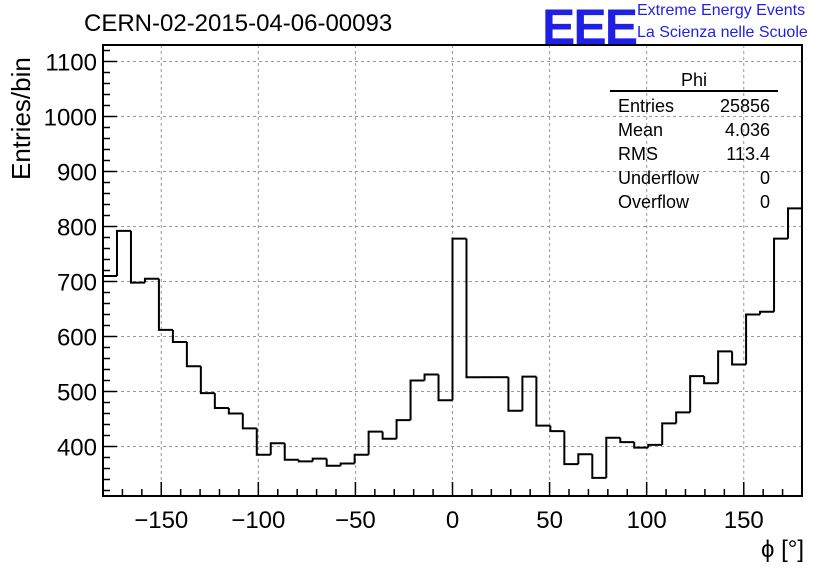 The width and height of the screenshot is (836, 572). Describe the element at coordinates (744, 520) in the screenshot. I see `x-tick-label: 150` at that location.